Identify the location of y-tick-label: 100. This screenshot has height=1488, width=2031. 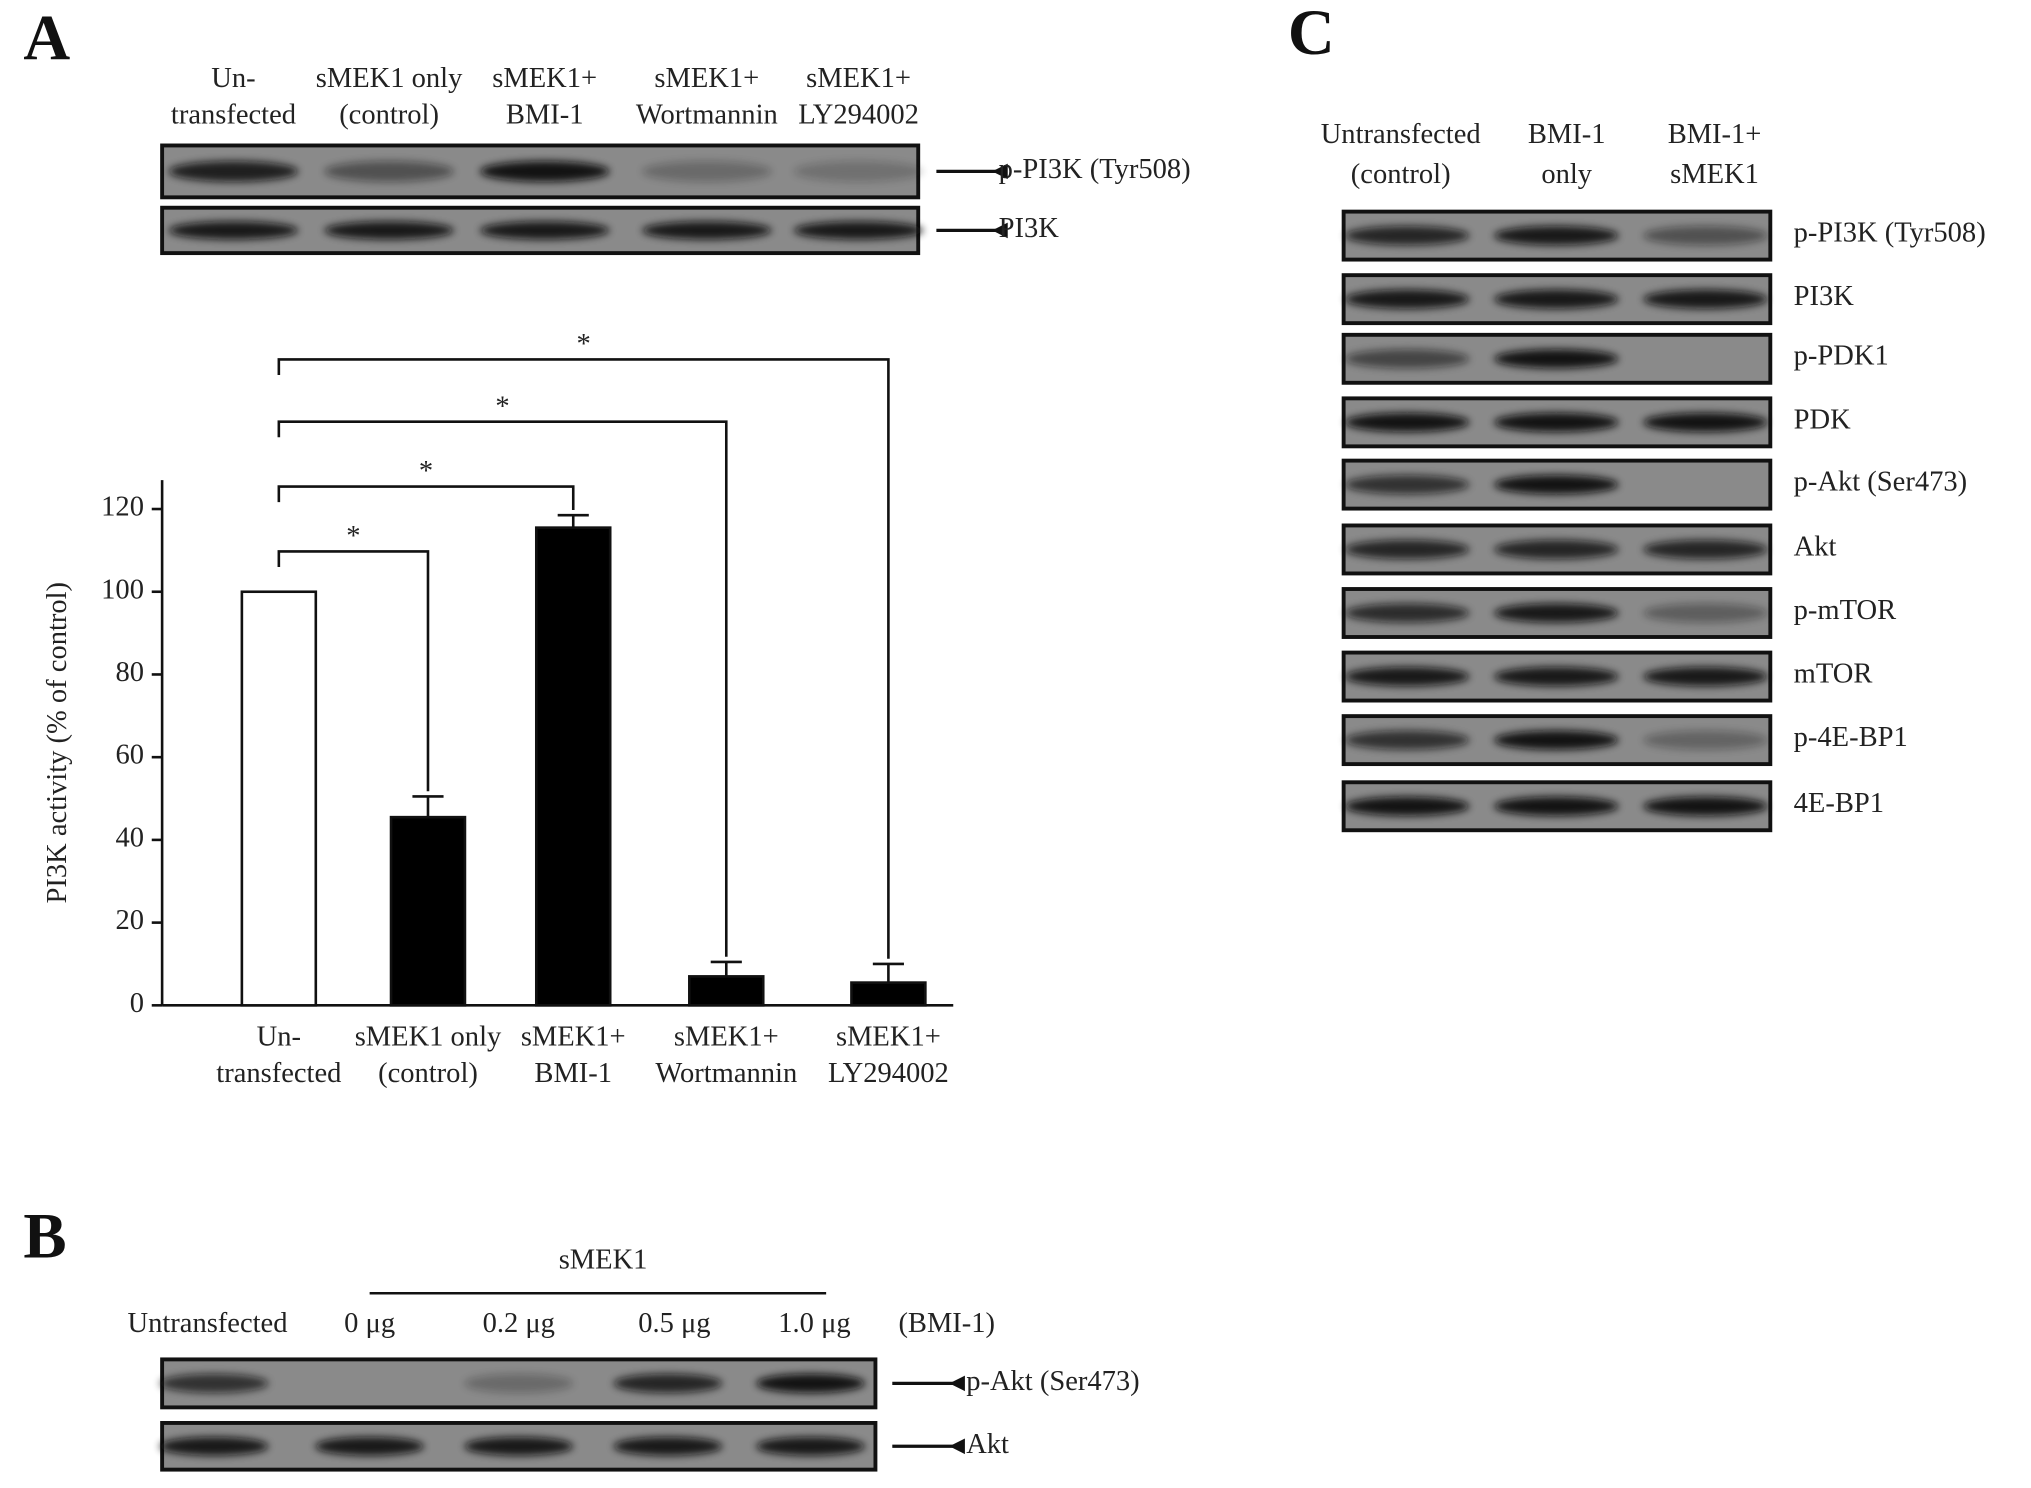
(122, 589).